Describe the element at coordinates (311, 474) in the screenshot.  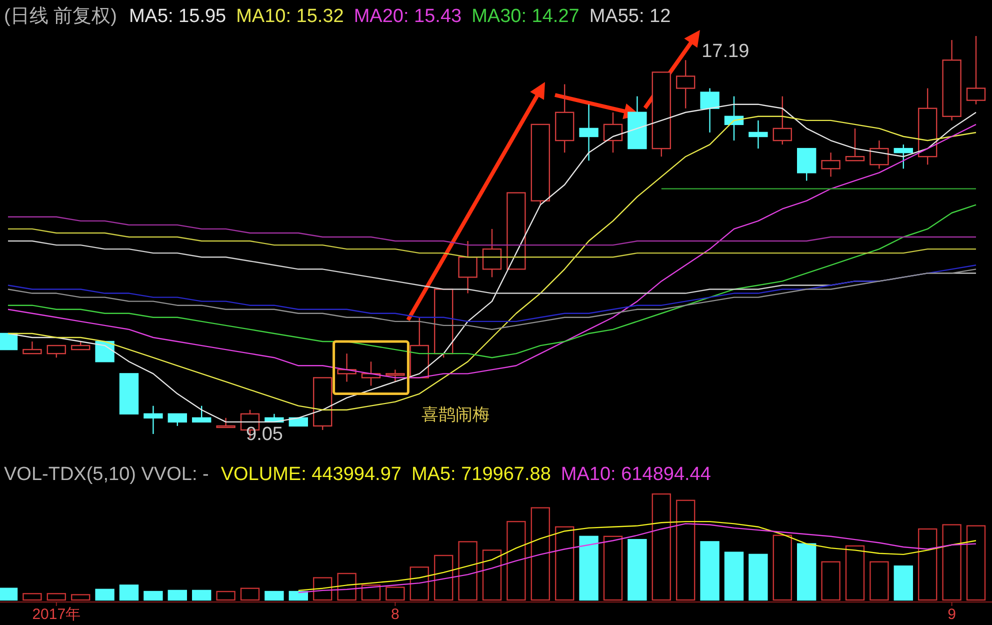
I see `text: VOLUME: 443994.97` at that location.